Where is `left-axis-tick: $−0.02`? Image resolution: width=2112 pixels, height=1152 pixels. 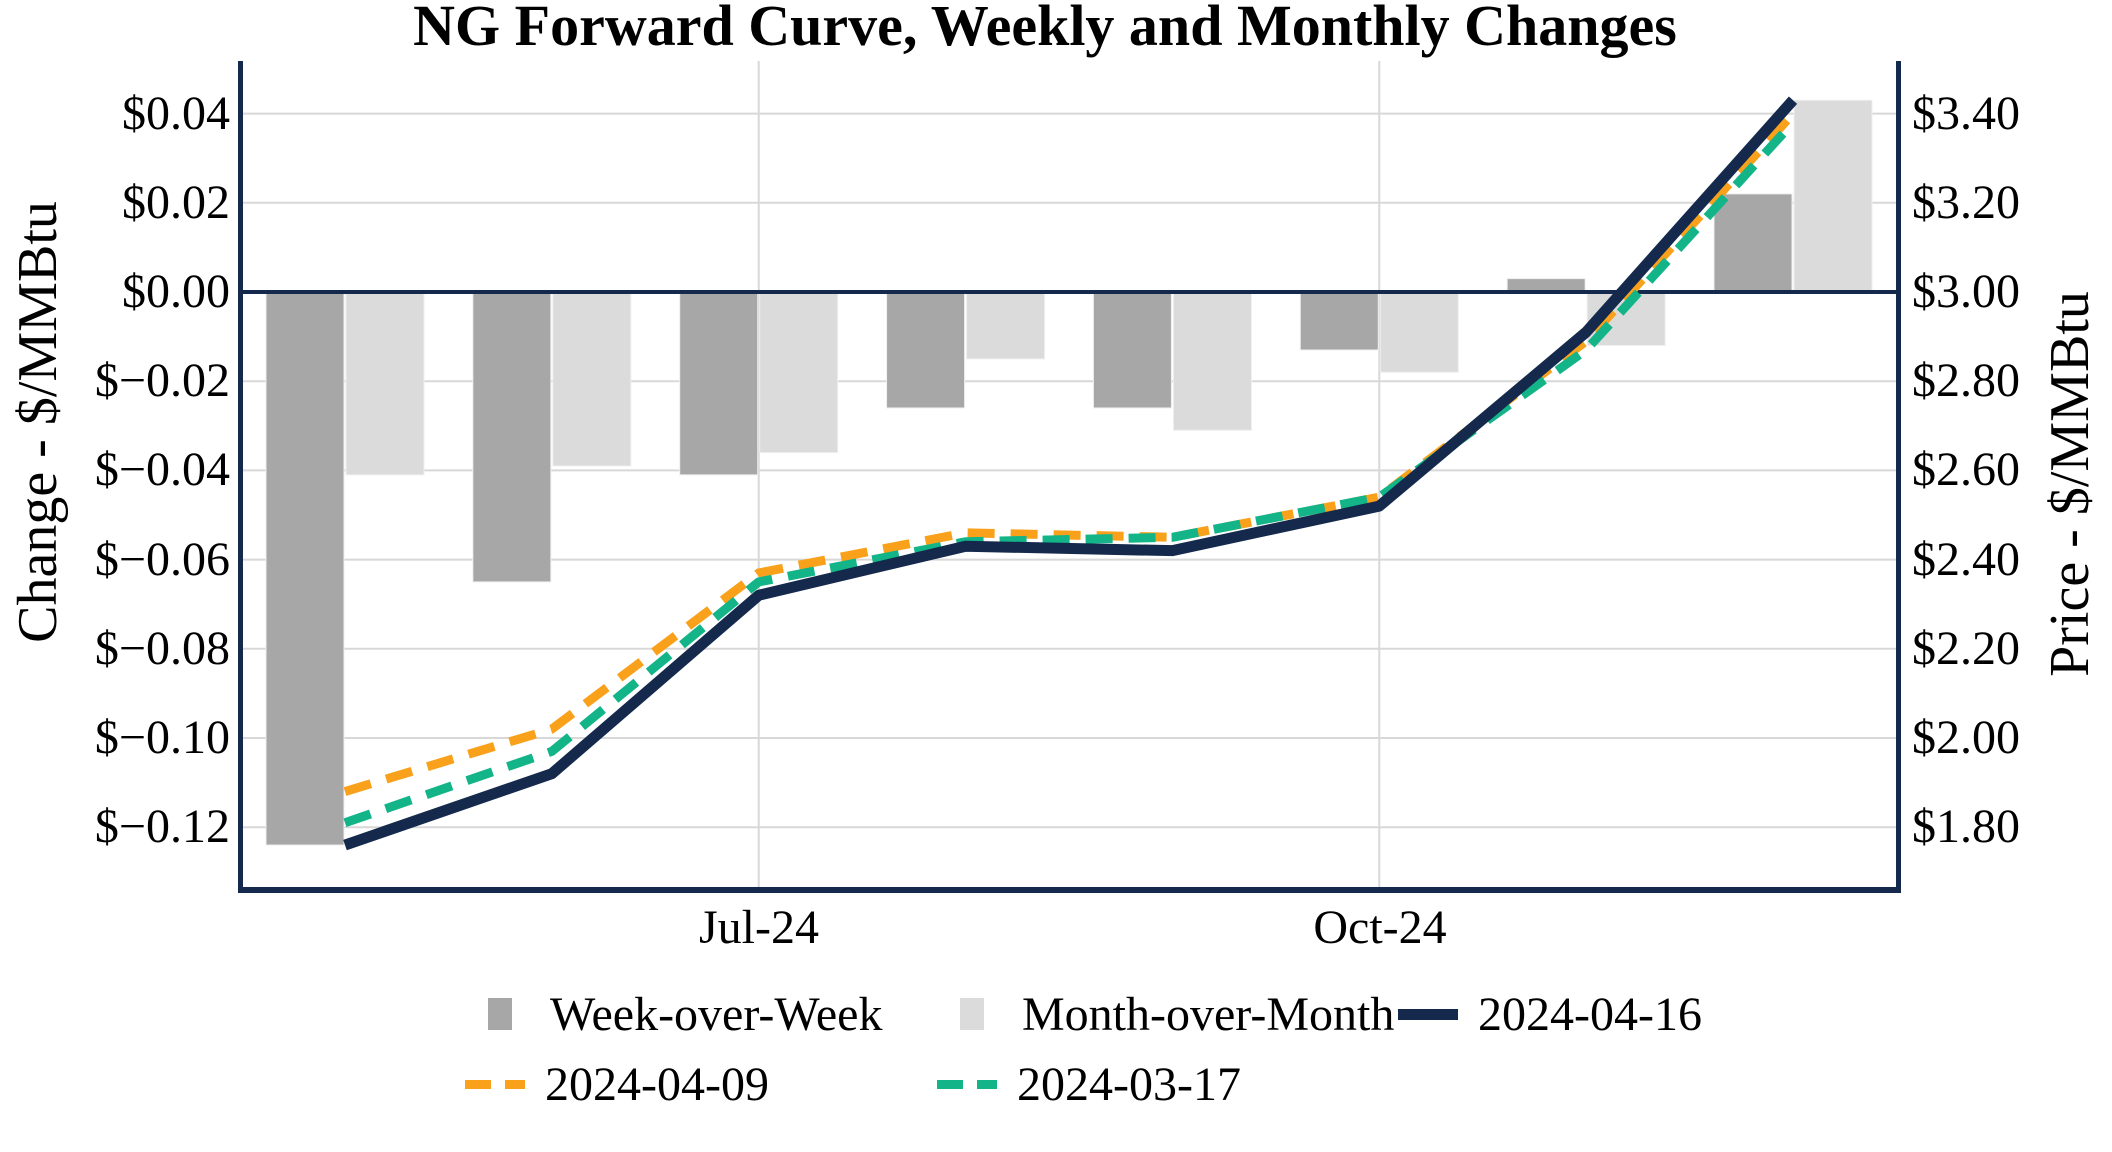
left-axis-tick: $−0.02 is located at coordinates (162, 381).